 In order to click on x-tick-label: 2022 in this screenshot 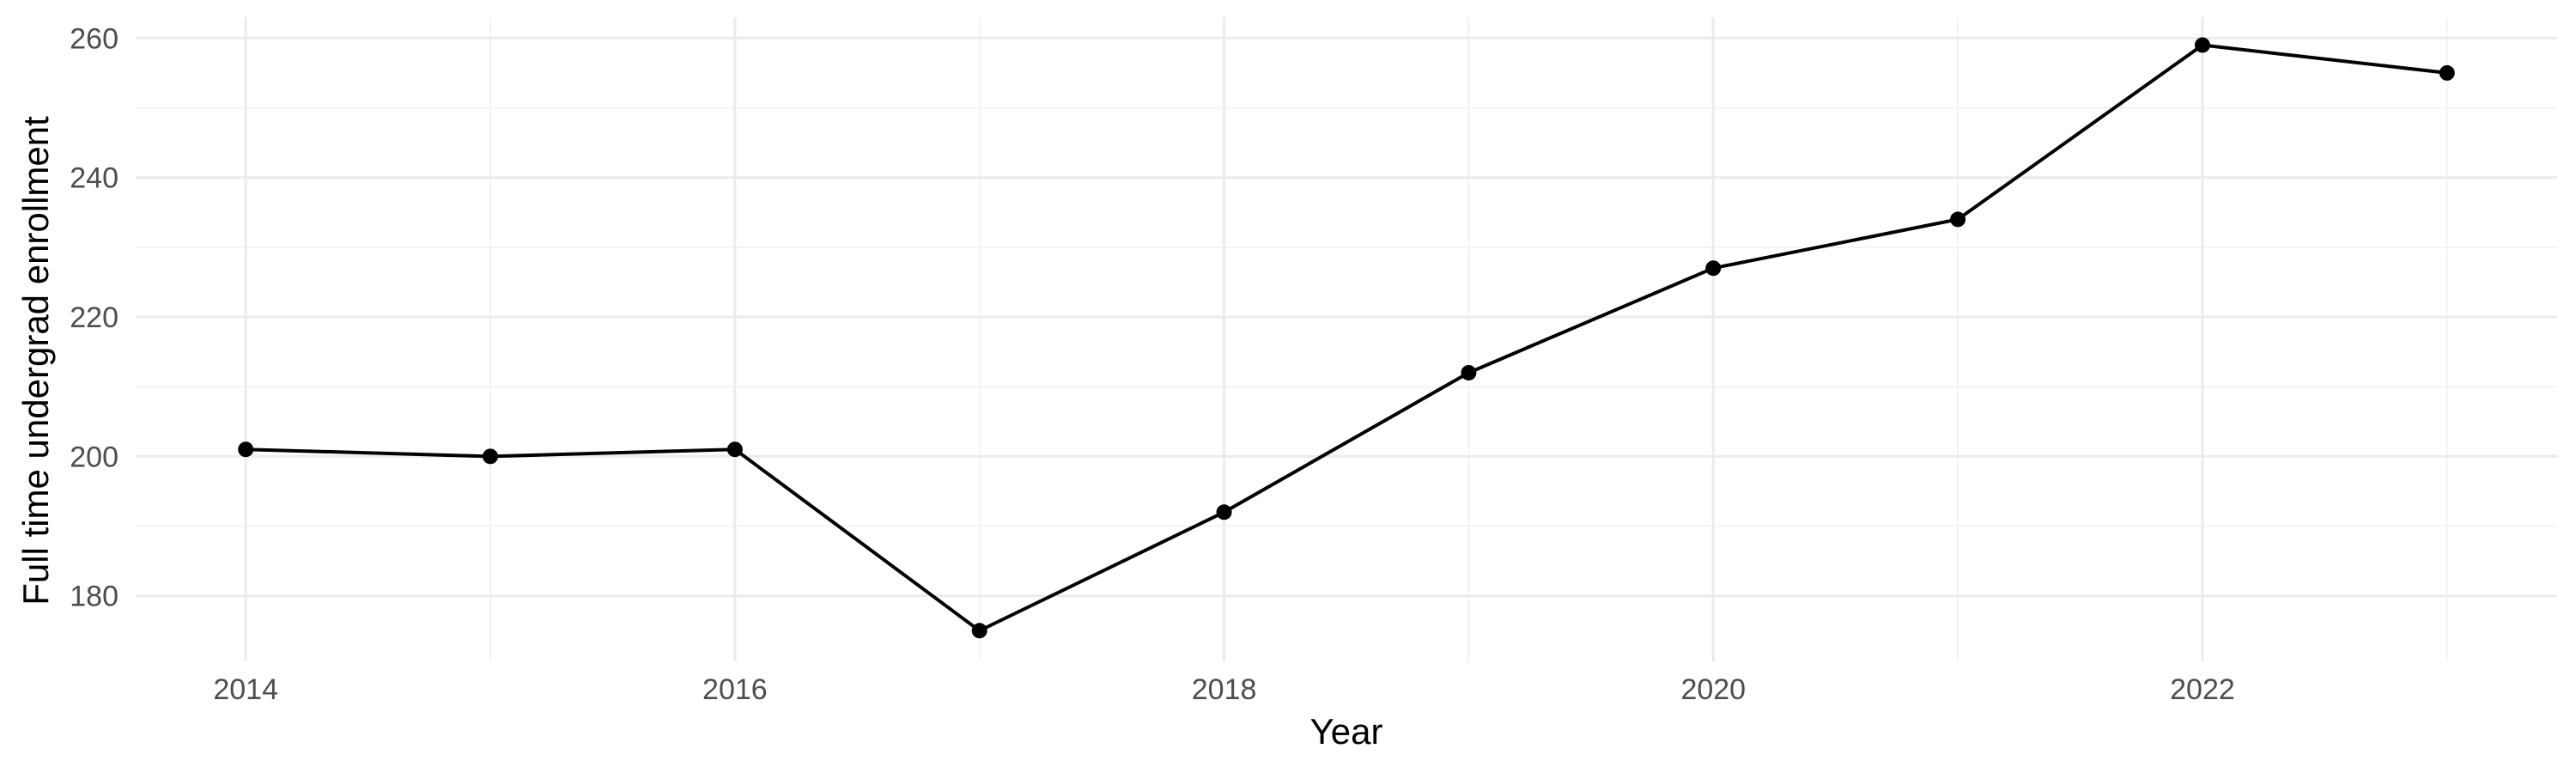, I will do `click(2202, 689)`.